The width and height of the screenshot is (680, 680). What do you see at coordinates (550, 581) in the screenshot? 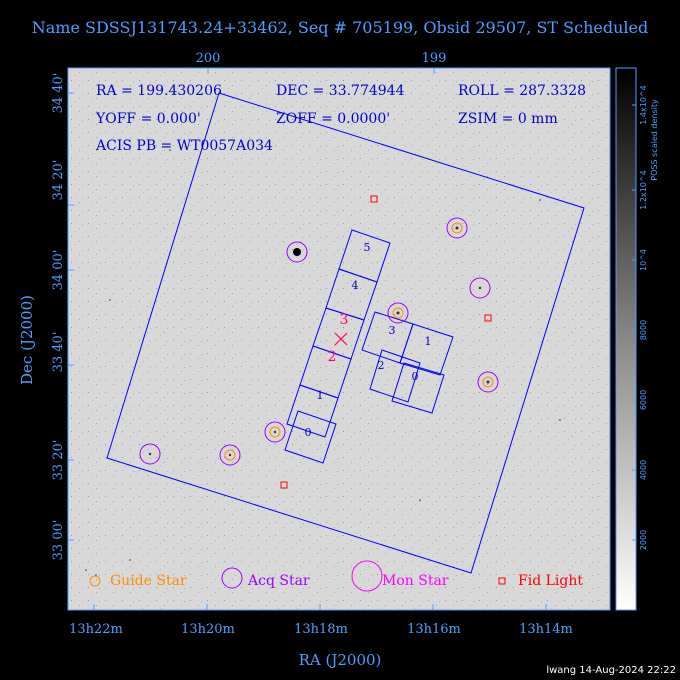
I see `legend-fid-label: Fid Light` at bounding box center [550, 581].